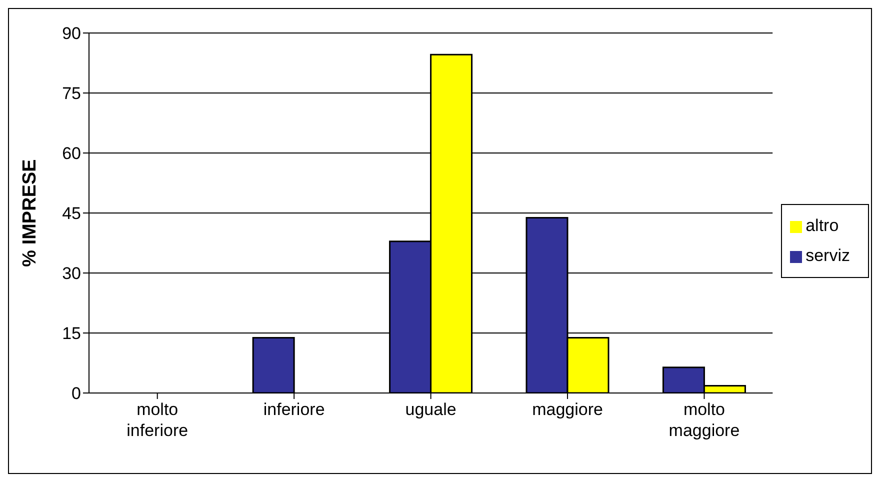 The height and width of the screenshot is (482, 880). Describe the element at coordinates (567, 409) in the screenshot. I see `x-tick-label: maggiore` at that location.